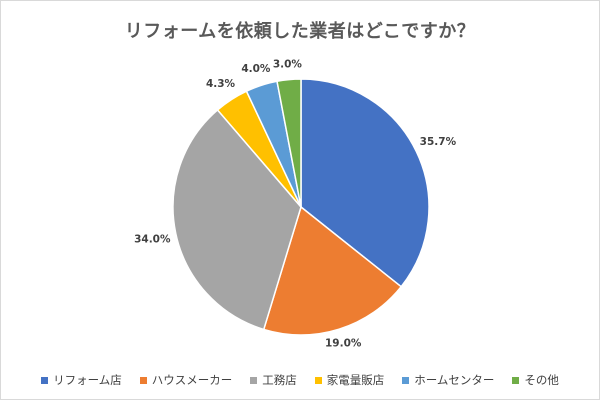 The width and height of the screenshot is (600, 400). Describe the element at coordinates (152, 239) in the screenshot. I see `data-label: 34.0%` at that location.